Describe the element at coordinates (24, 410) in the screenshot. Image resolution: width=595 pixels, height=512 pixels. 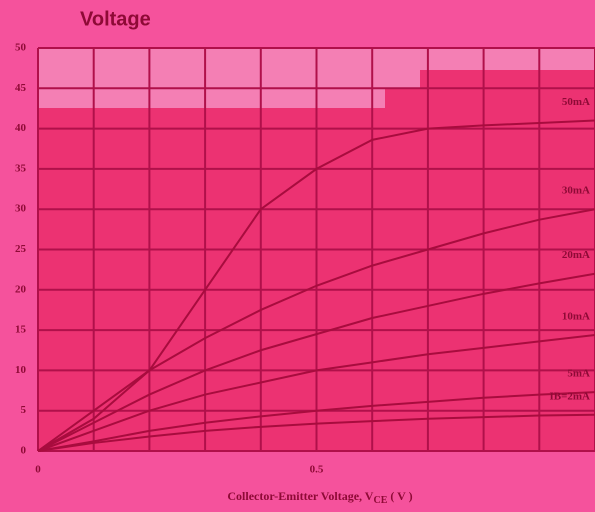
I see `y-tick-label: 5` at that location.